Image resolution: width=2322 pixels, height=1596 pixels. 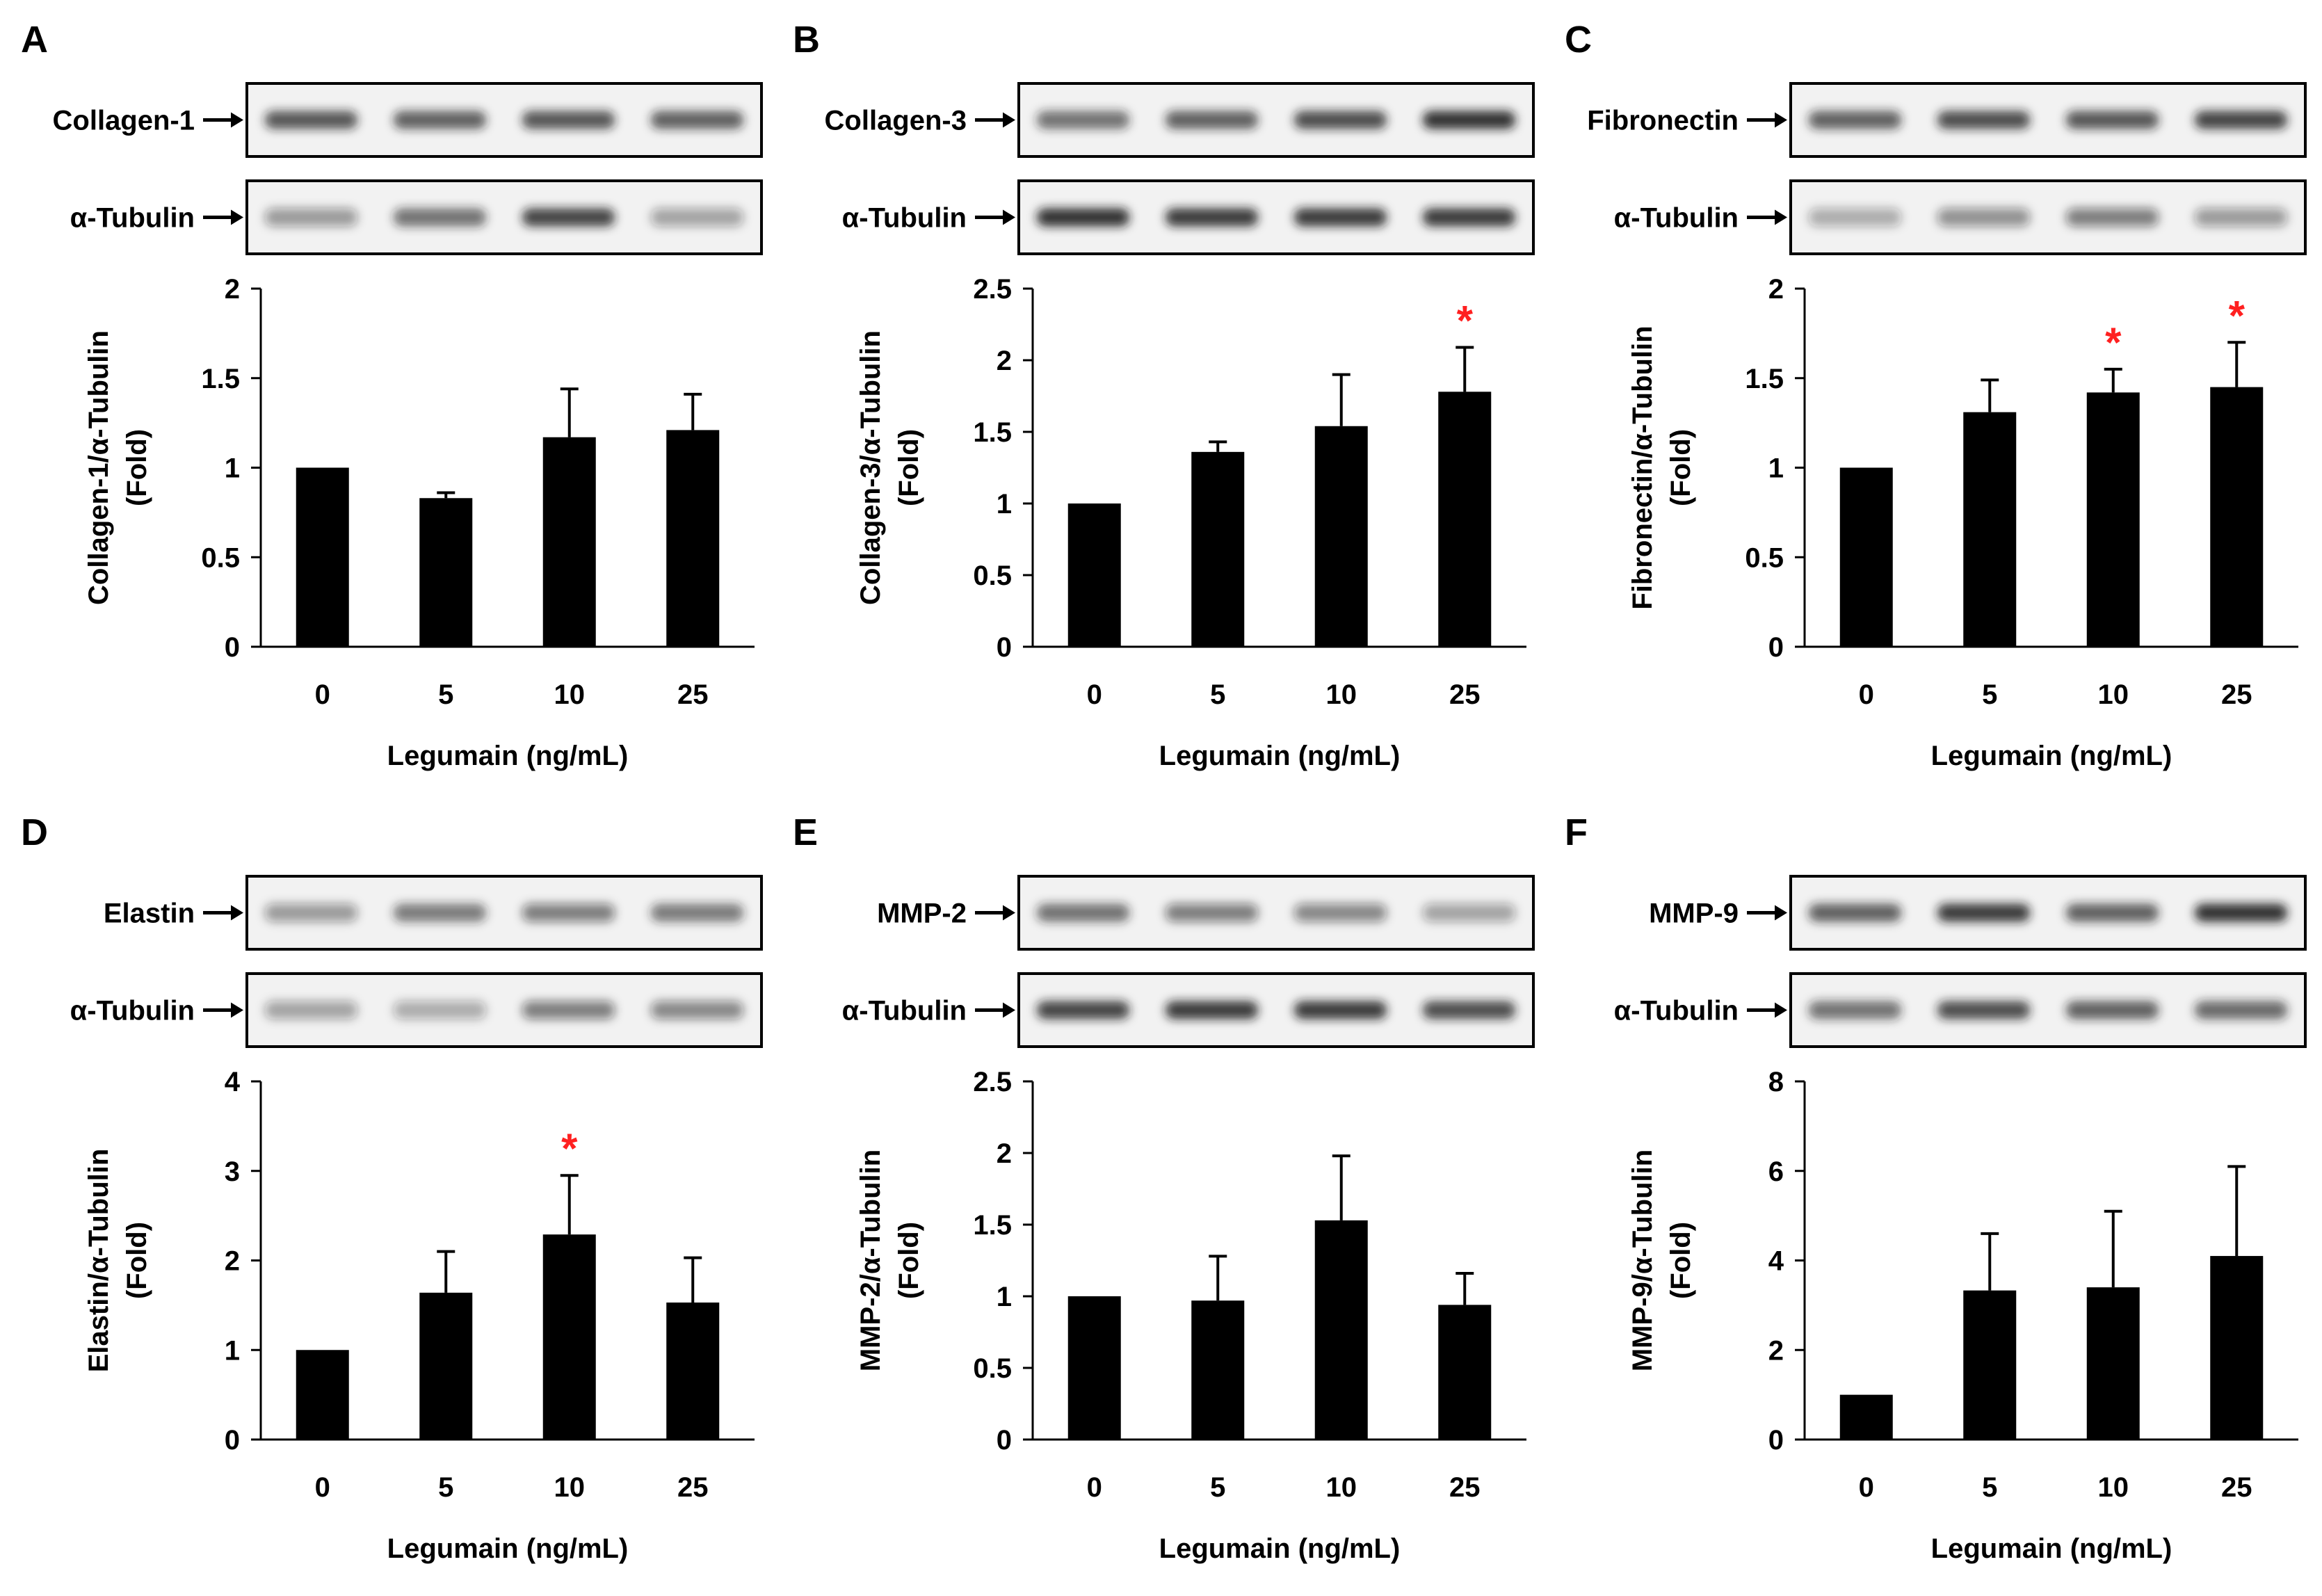 I want to click on protein-blot: MMP-9, so click(x=1978, y=913).